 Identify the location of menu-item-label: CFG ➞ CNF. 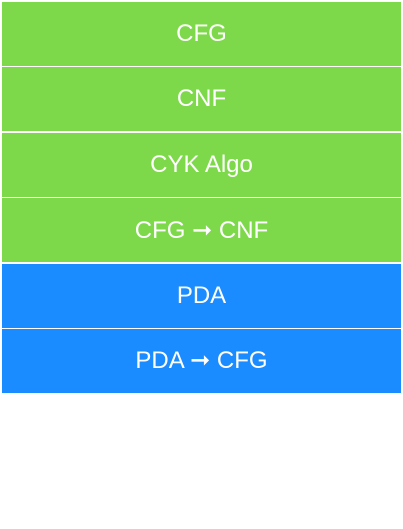
(201, 230).